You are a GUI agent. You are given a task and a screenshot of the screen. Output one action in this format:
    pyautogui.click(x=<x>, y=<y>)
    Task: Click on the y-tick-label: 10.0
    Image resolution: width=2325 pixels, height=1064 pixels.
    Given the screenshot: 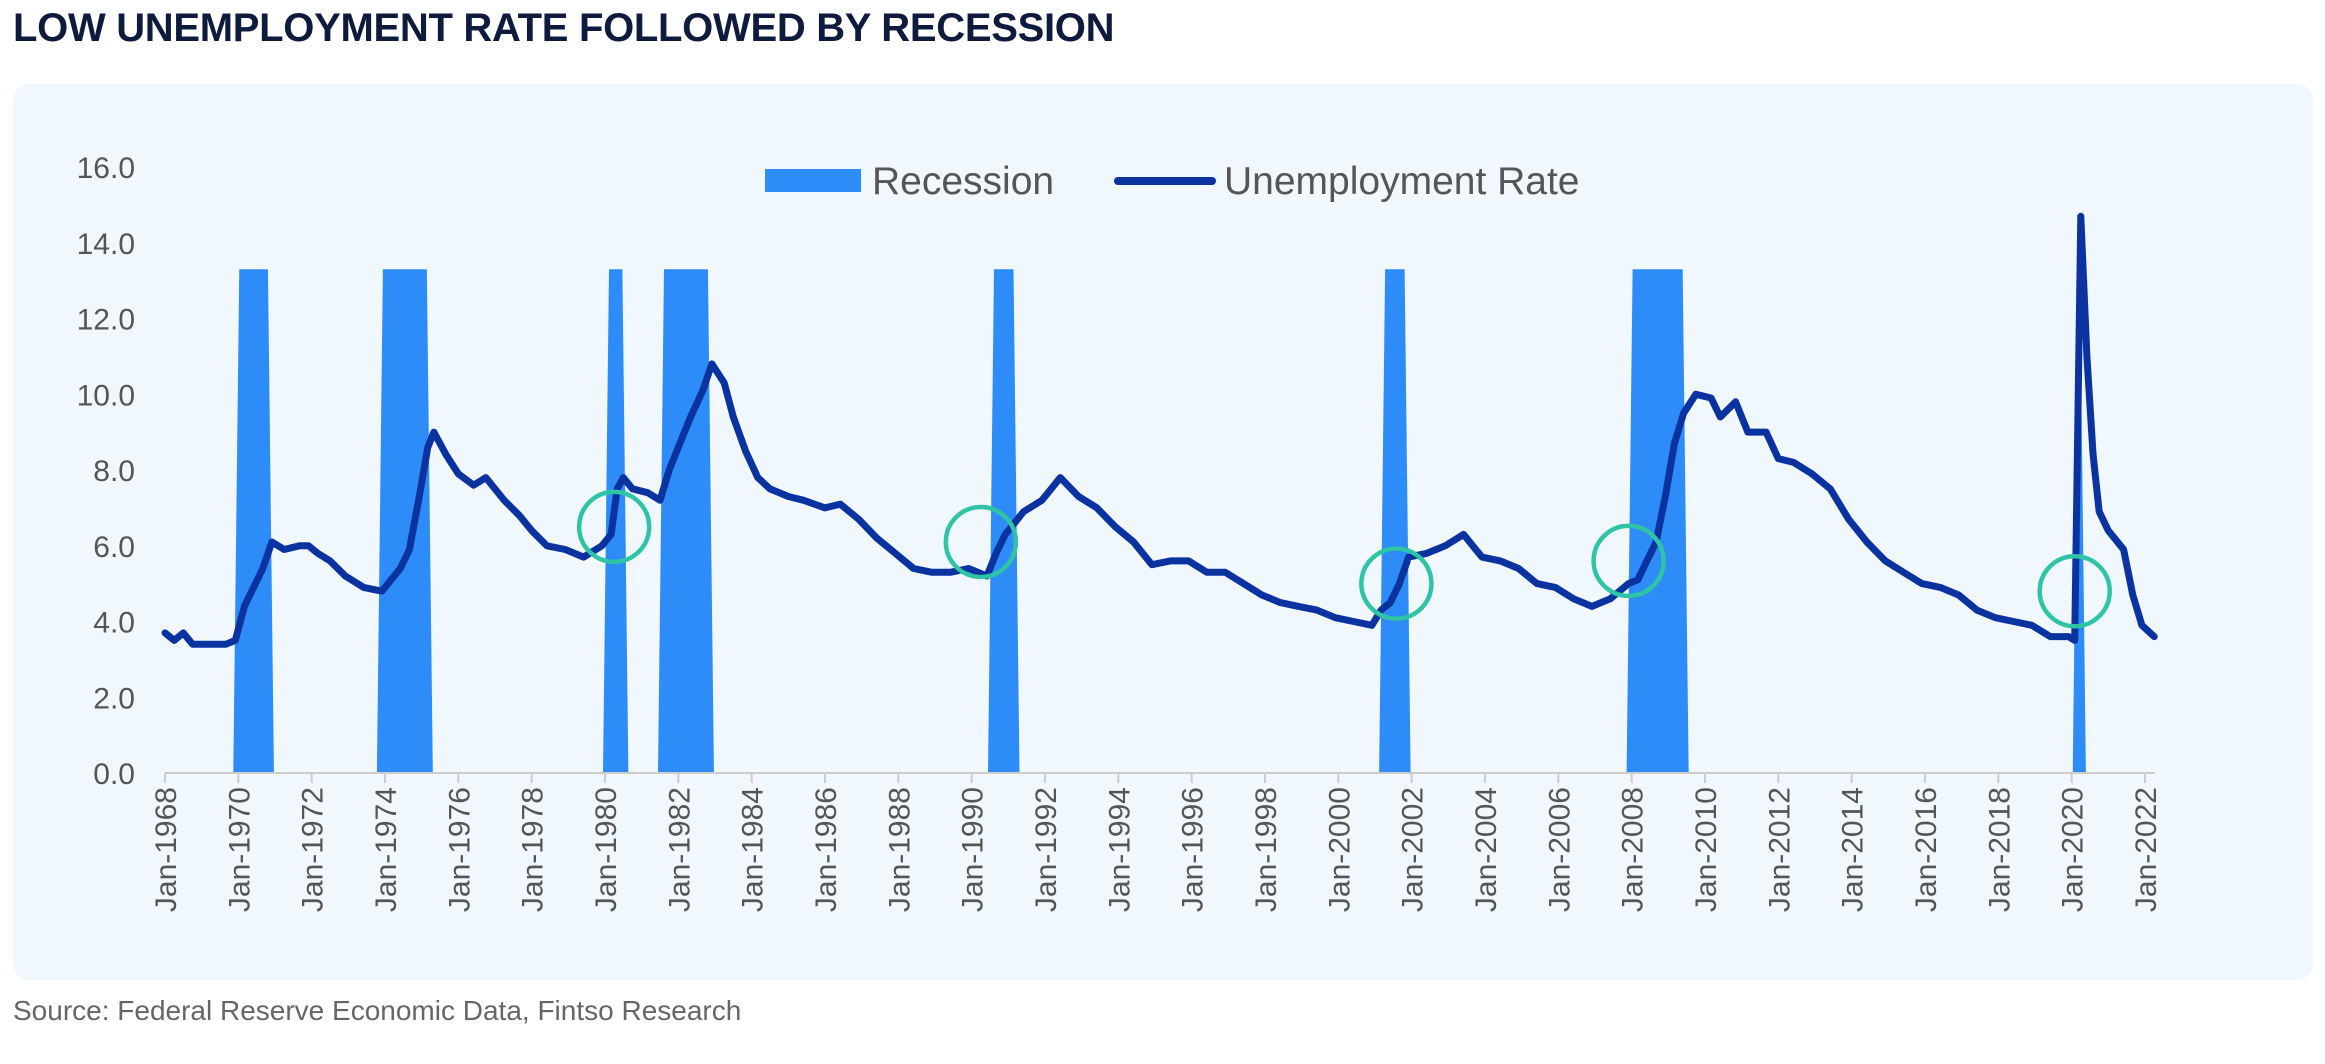 What is the action you would take?
    pyautogui.click(x=106, y=395)
    